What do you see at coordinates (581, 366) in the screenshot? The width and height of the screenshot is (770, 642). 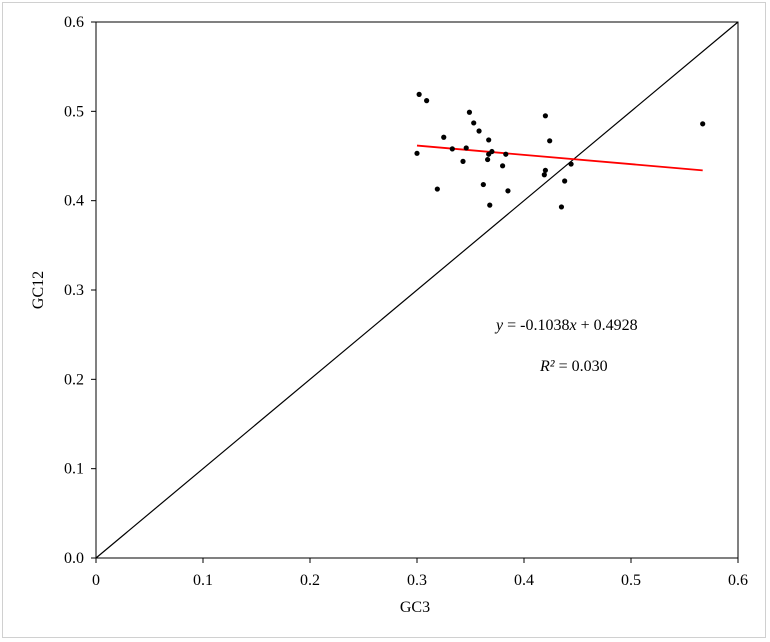 I see `r2-value: = 0.030` at bounding box center [581, 366].